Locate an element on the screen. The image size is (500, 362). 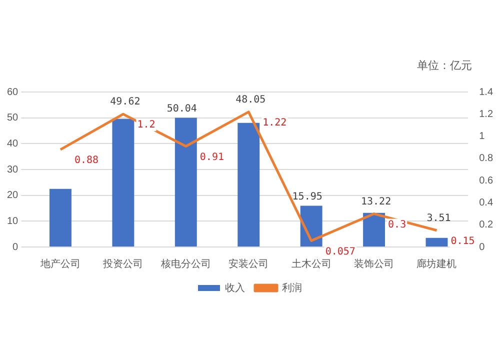
data-label: 0.91 is located at coordinates (212, 157).